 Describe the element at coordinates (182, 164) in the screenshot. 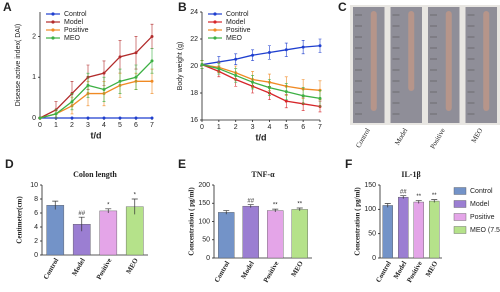

I see `panel-letter: E` at that location.